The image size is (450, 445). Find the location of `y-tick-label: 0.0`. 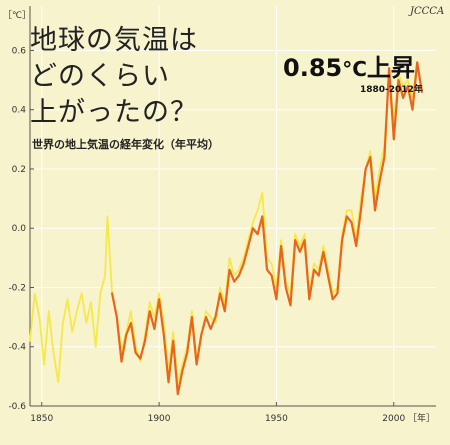

y-tick-label: 0.0 is located at coordinates (19, 229).